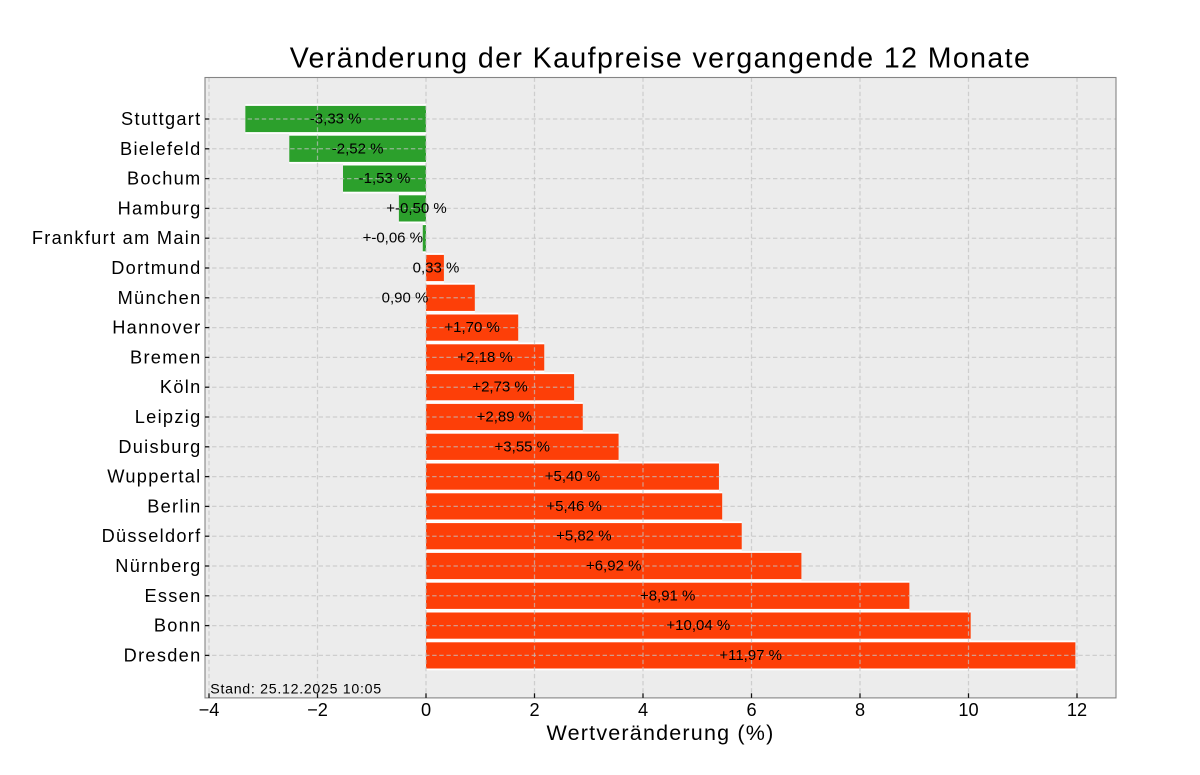 The image size is (1200, 775). Describe the element at coordinates (174, 506) in the screenshot. I see `svg-text: Berlin` at that location.